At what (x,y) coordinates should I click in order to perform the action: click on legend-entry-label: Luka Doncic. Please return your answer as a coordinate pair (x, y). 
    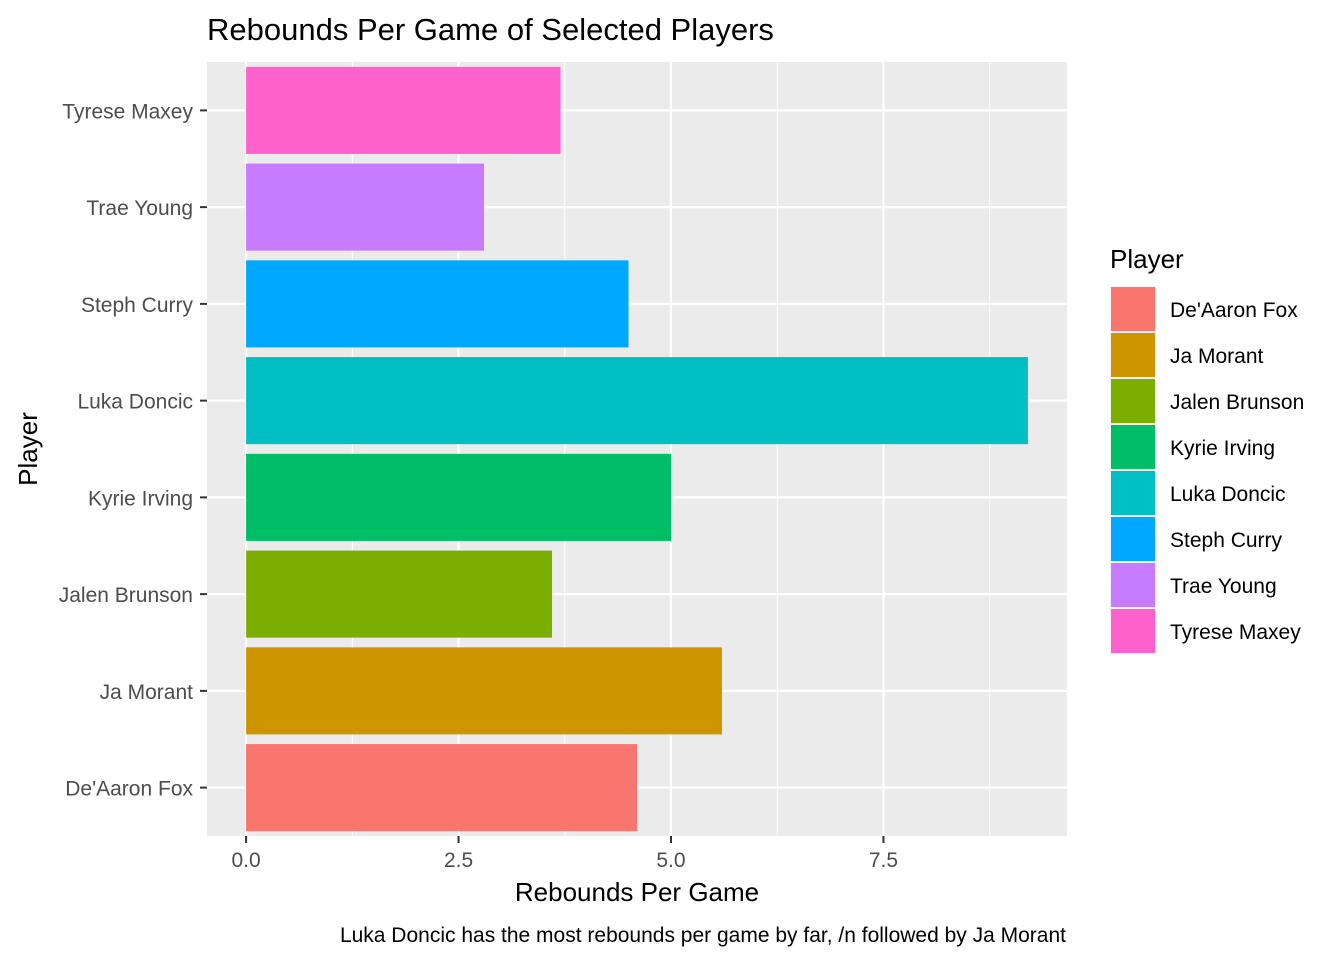
    Looking at the image, I should click on (1228, 494).